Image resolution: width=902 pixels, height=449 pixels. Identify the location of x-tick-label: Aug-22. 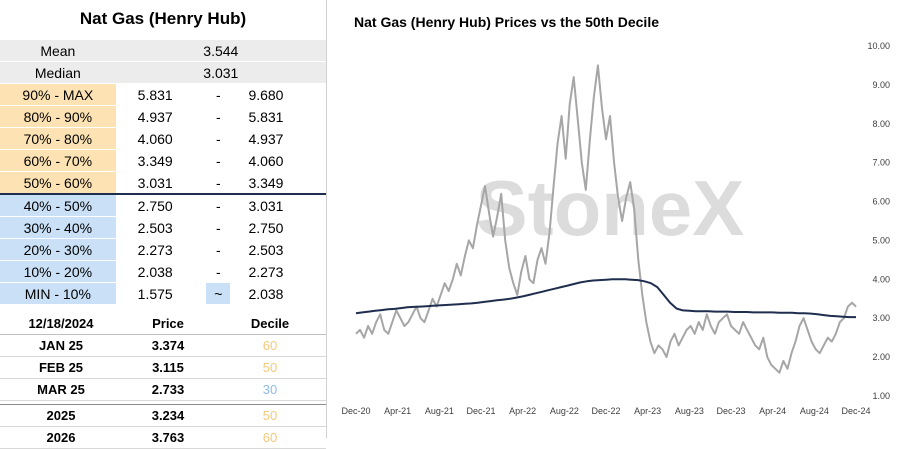
(564, 411).